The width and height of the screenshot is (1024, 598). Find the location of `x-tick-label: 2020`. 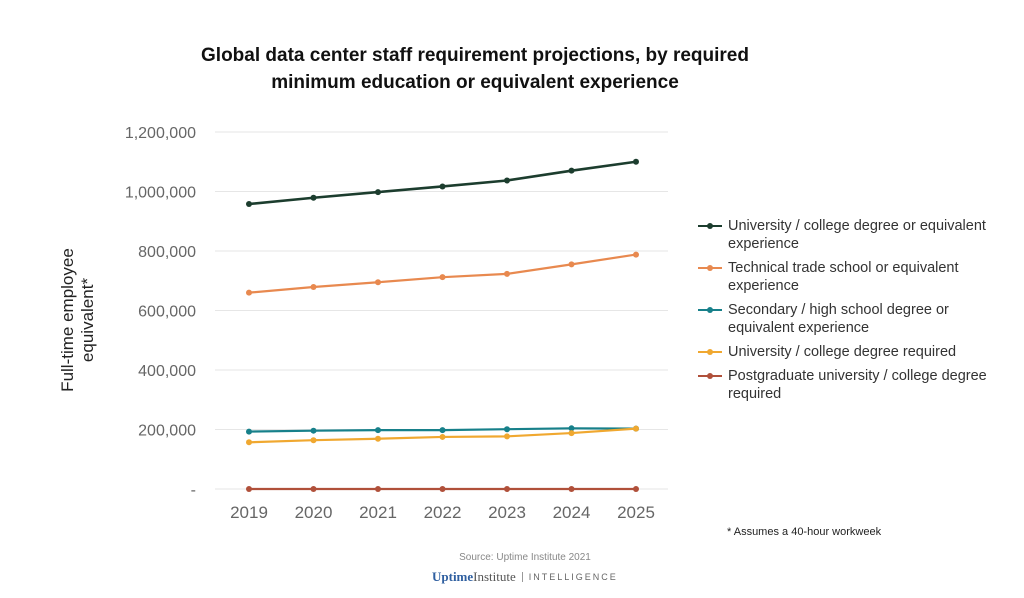

x-tick-label: 2020 is located at coordinates (314, 512).